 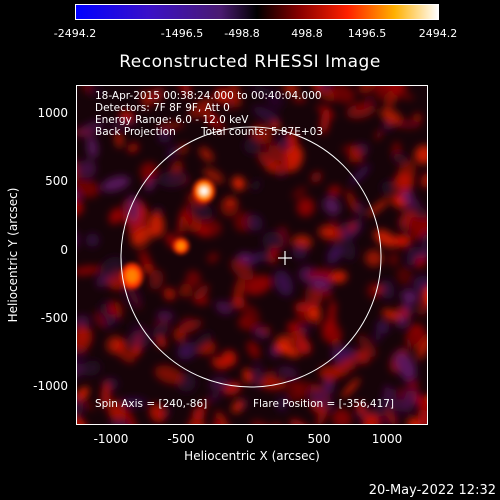 I want to click on colorbar, so click(x=257, y=12).